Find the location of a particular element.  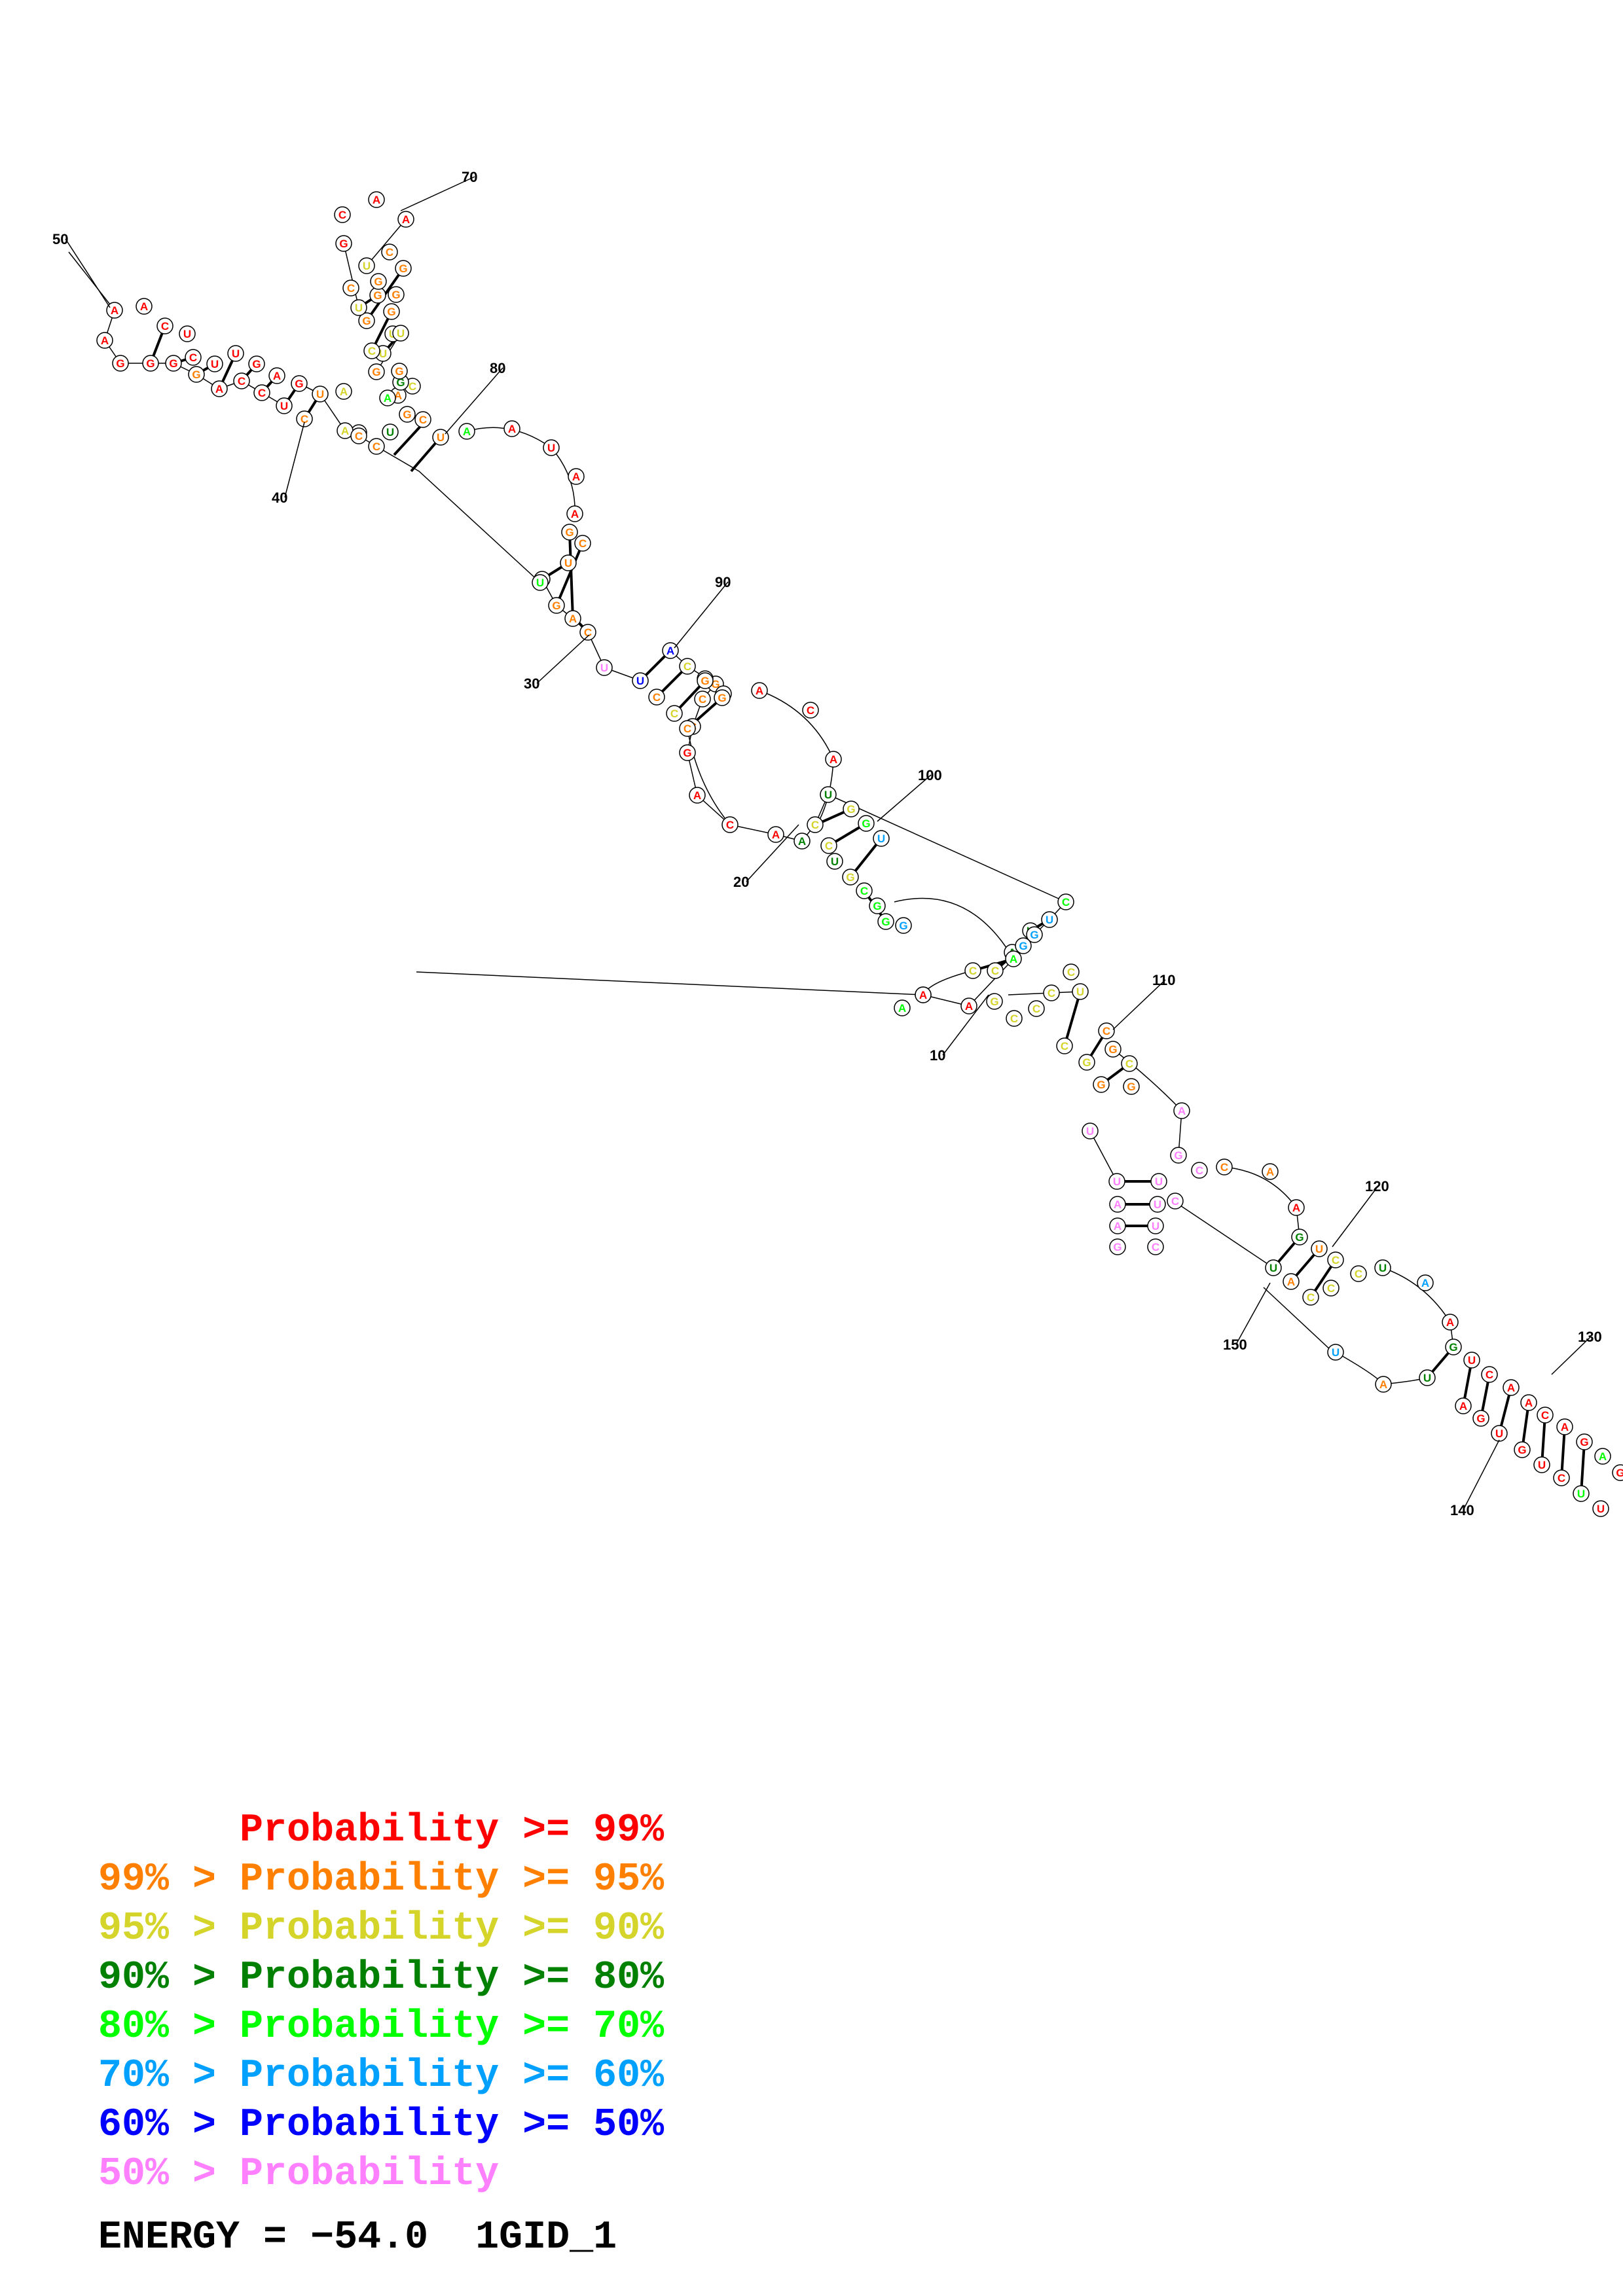

index-label: 150 is located at coordinates (1235, 1344).